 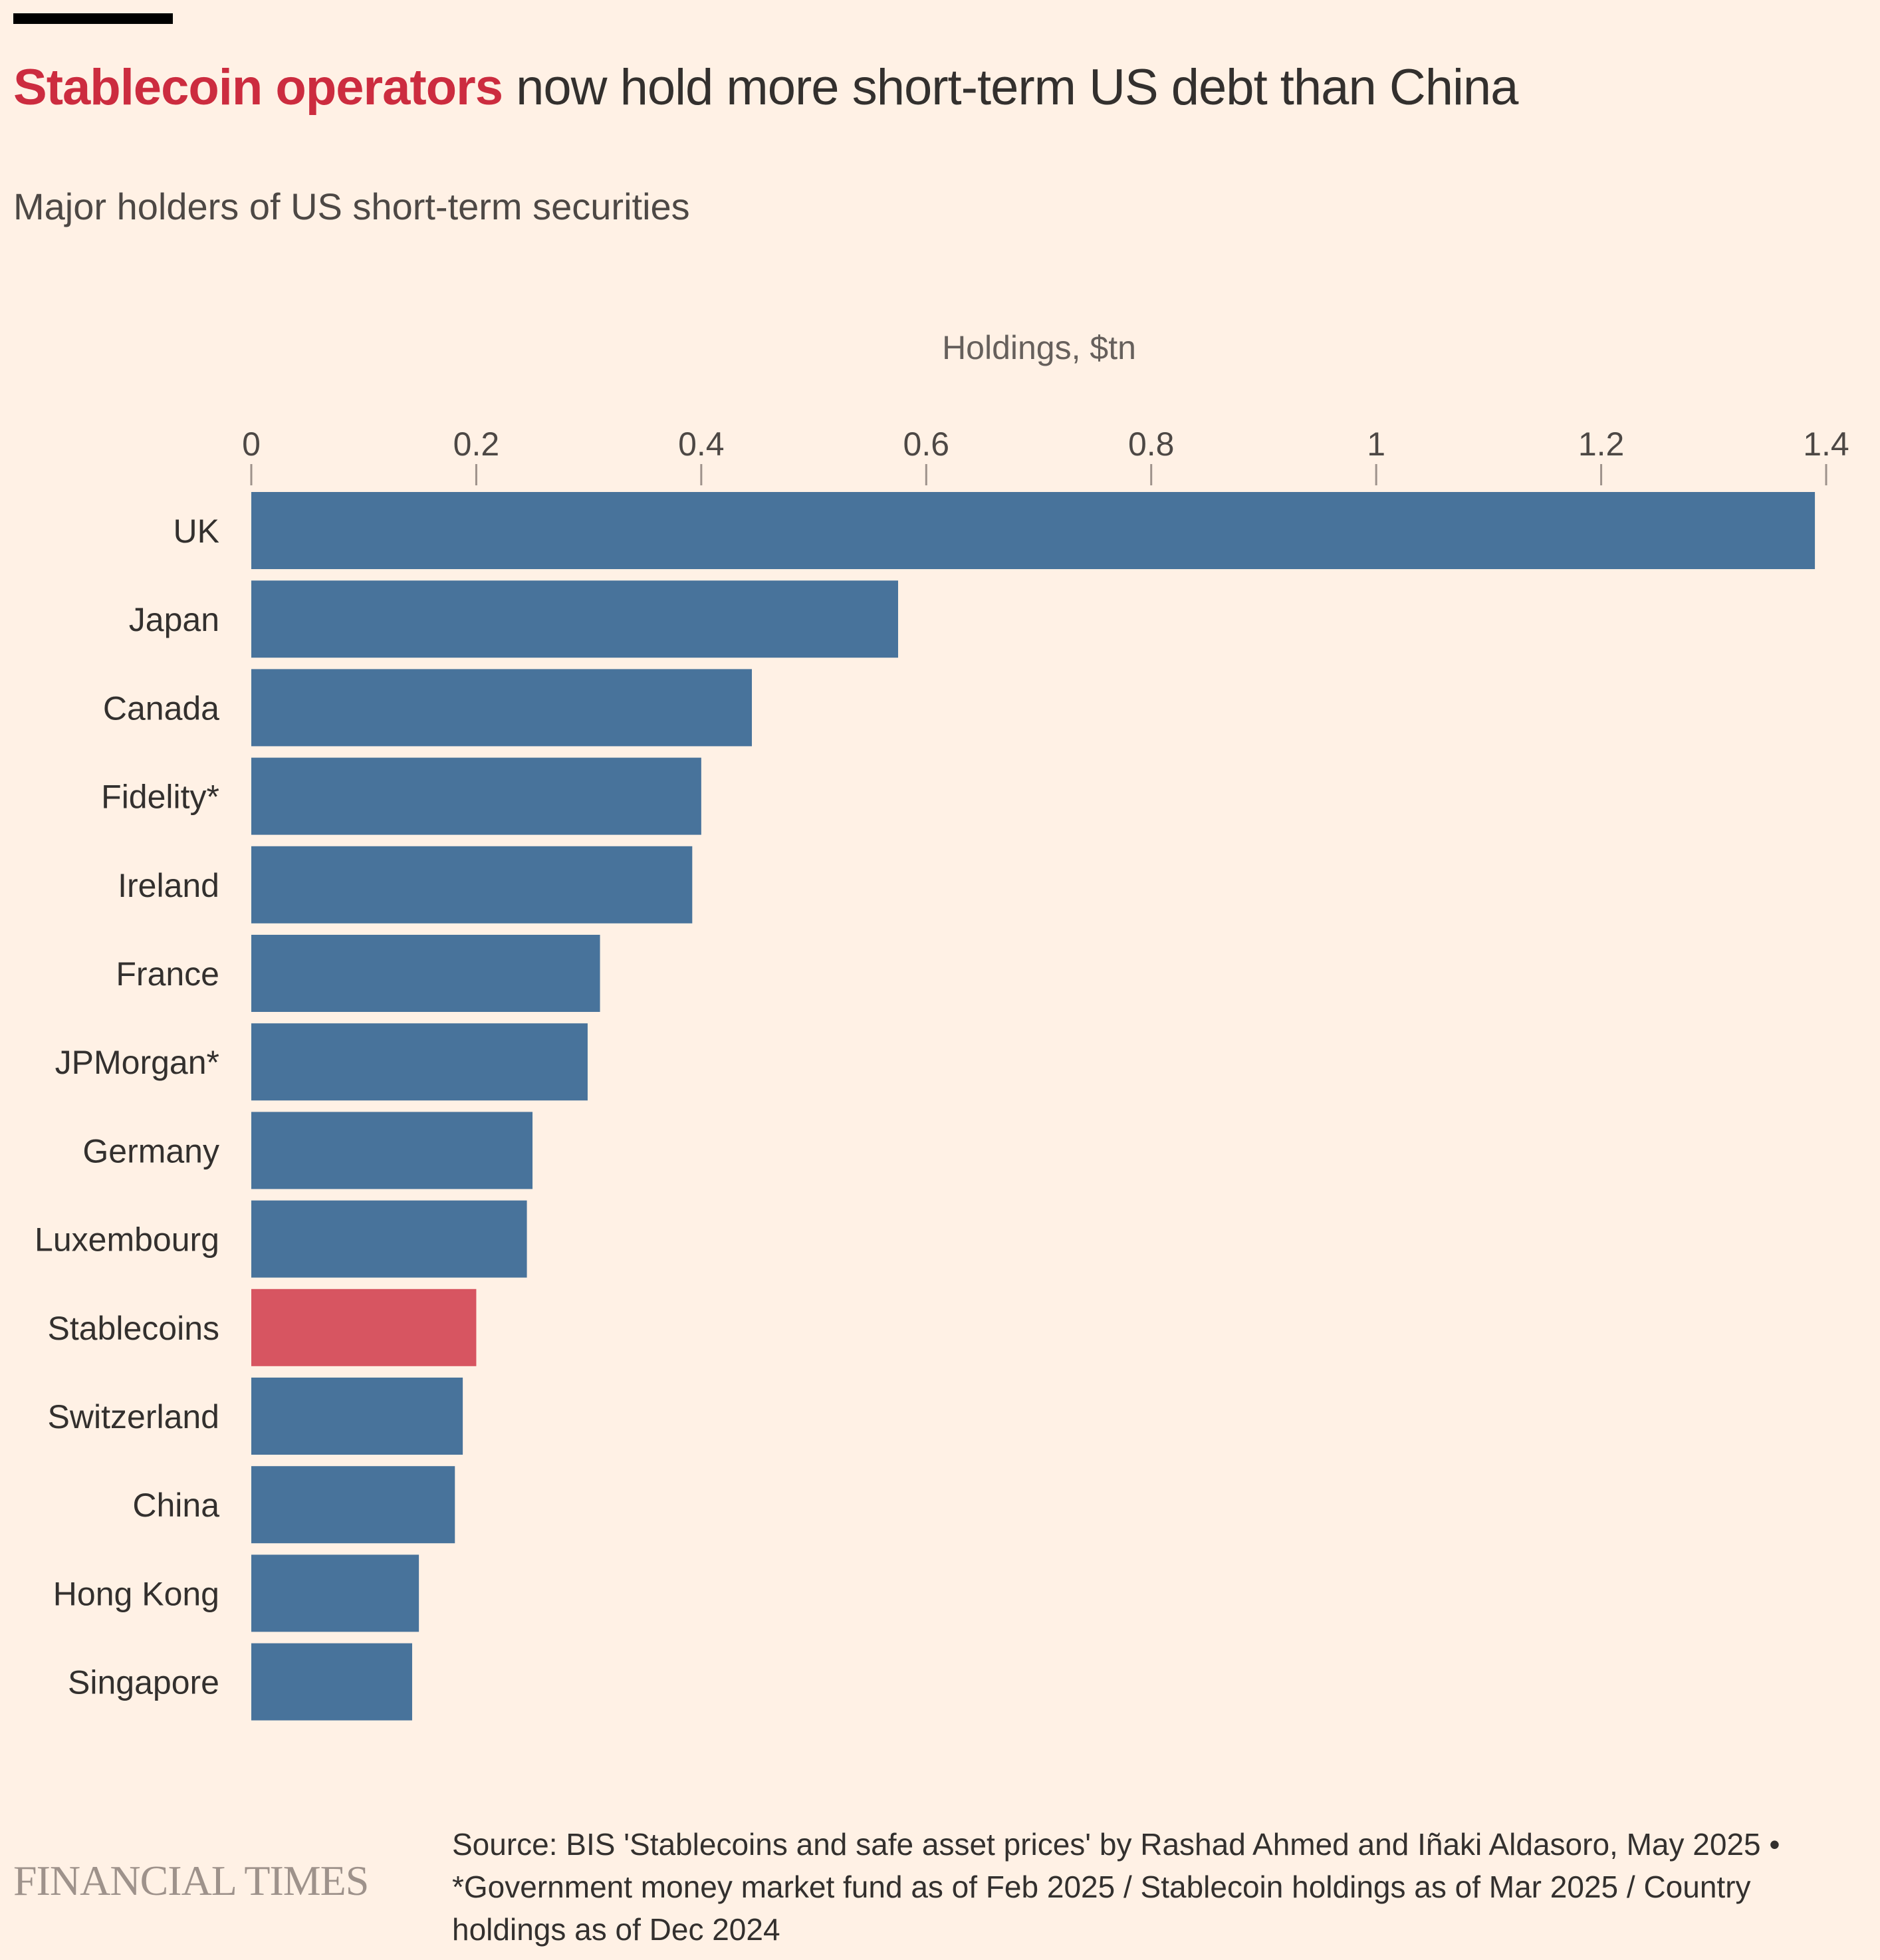 What do you see at coordinates (174, 619) in the screenshot?
I see `category-label: Japan` at bounding box center [174, 619].